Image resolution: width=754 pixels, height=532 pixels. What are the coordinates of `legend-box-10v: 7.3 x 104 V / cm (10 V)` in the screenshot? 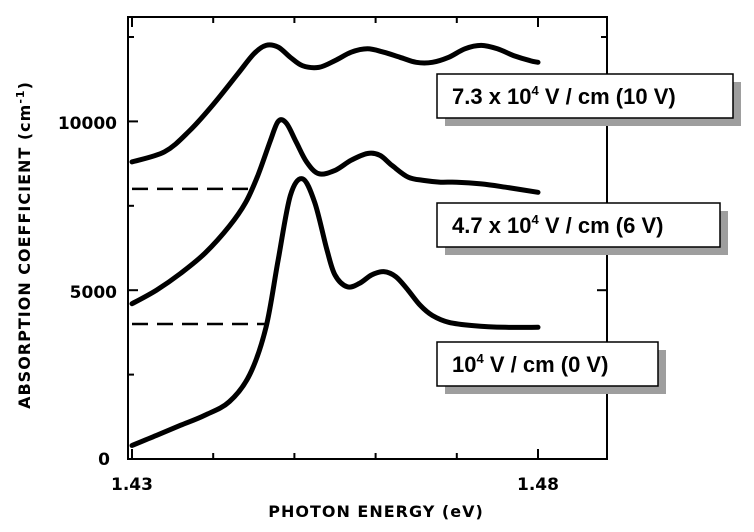 It's located at (588, 99).